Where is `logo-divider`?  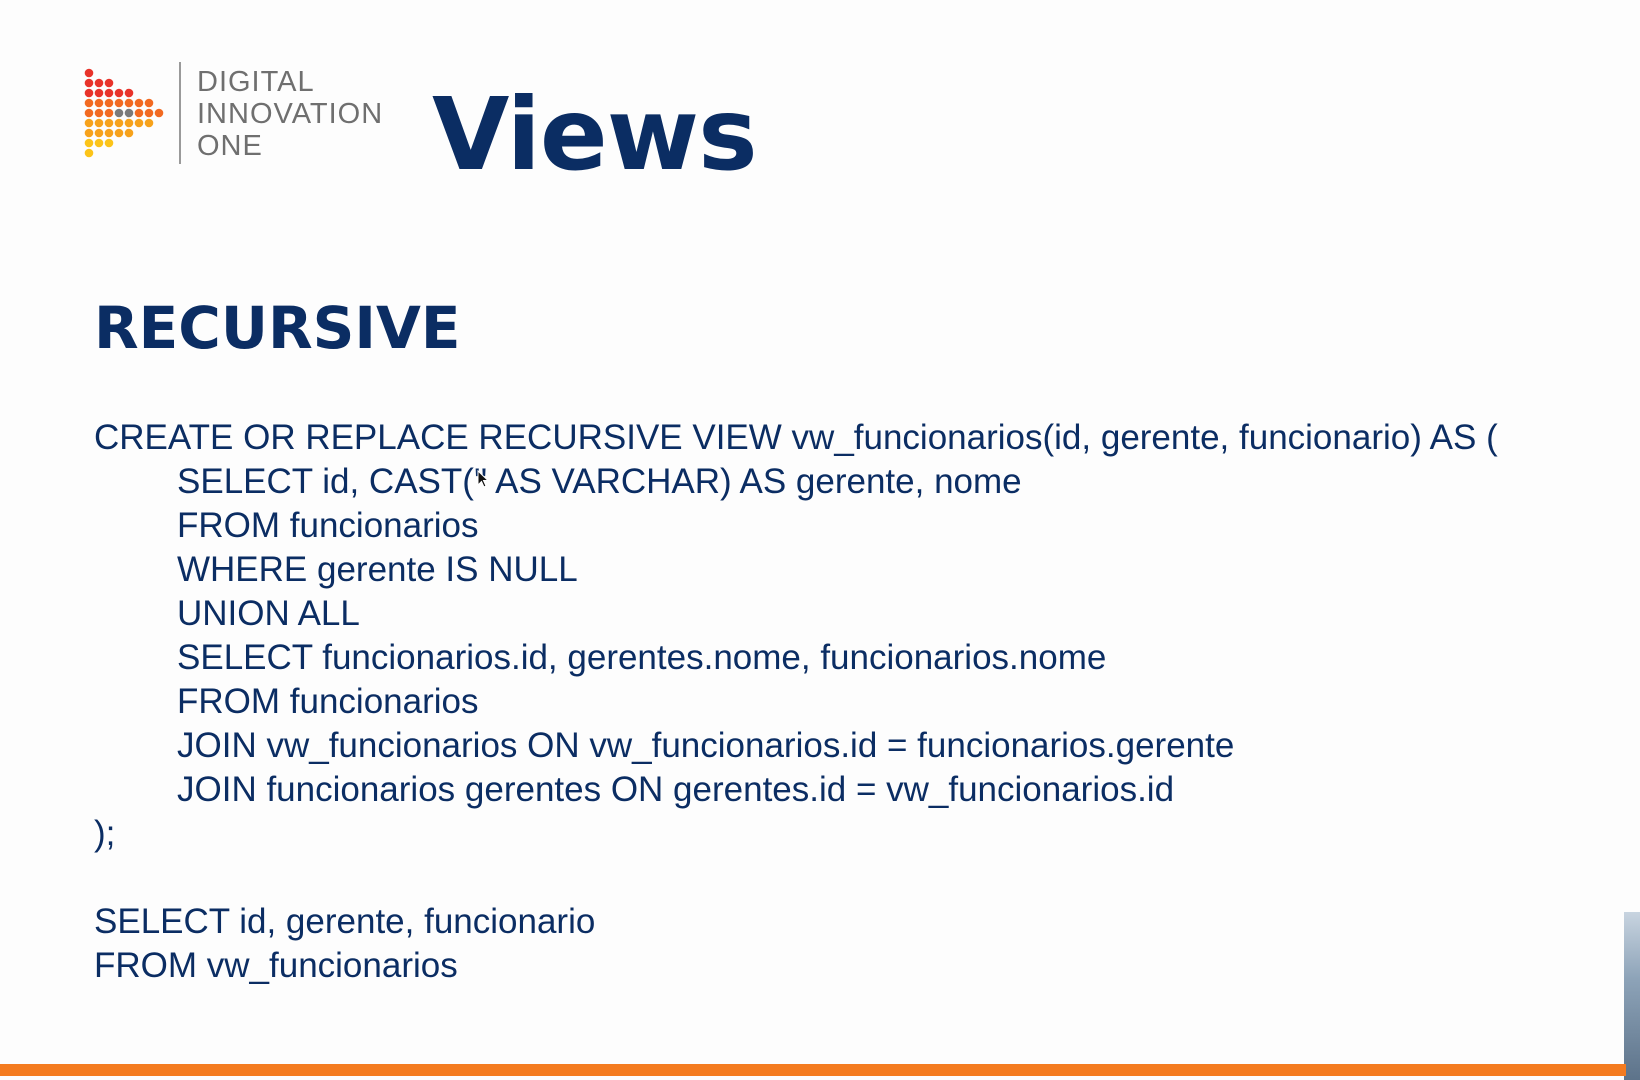 logo-divider is located at coordinates (180, 113).